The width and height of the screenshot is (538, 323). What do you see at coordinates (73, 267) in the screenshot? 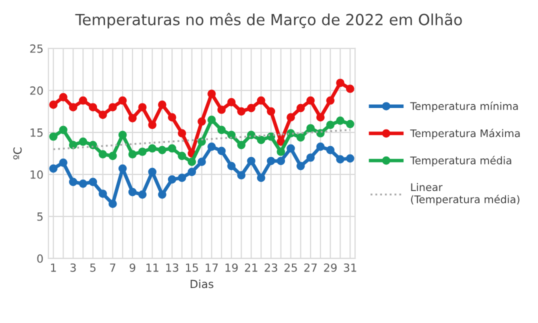
I see `x-tick-label: 3` at bounding box center [73, 267].